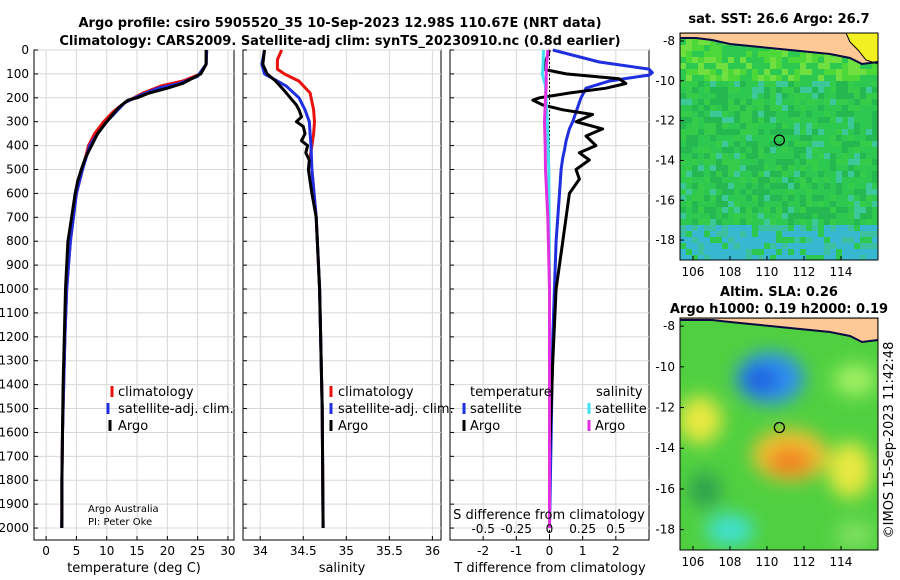 The width and height of the screenshot is (900, 580). What do you see at coordinates (665, 530) in the screenshot?
I see `map-lat-label: -18` at bounding box center [665, 530].